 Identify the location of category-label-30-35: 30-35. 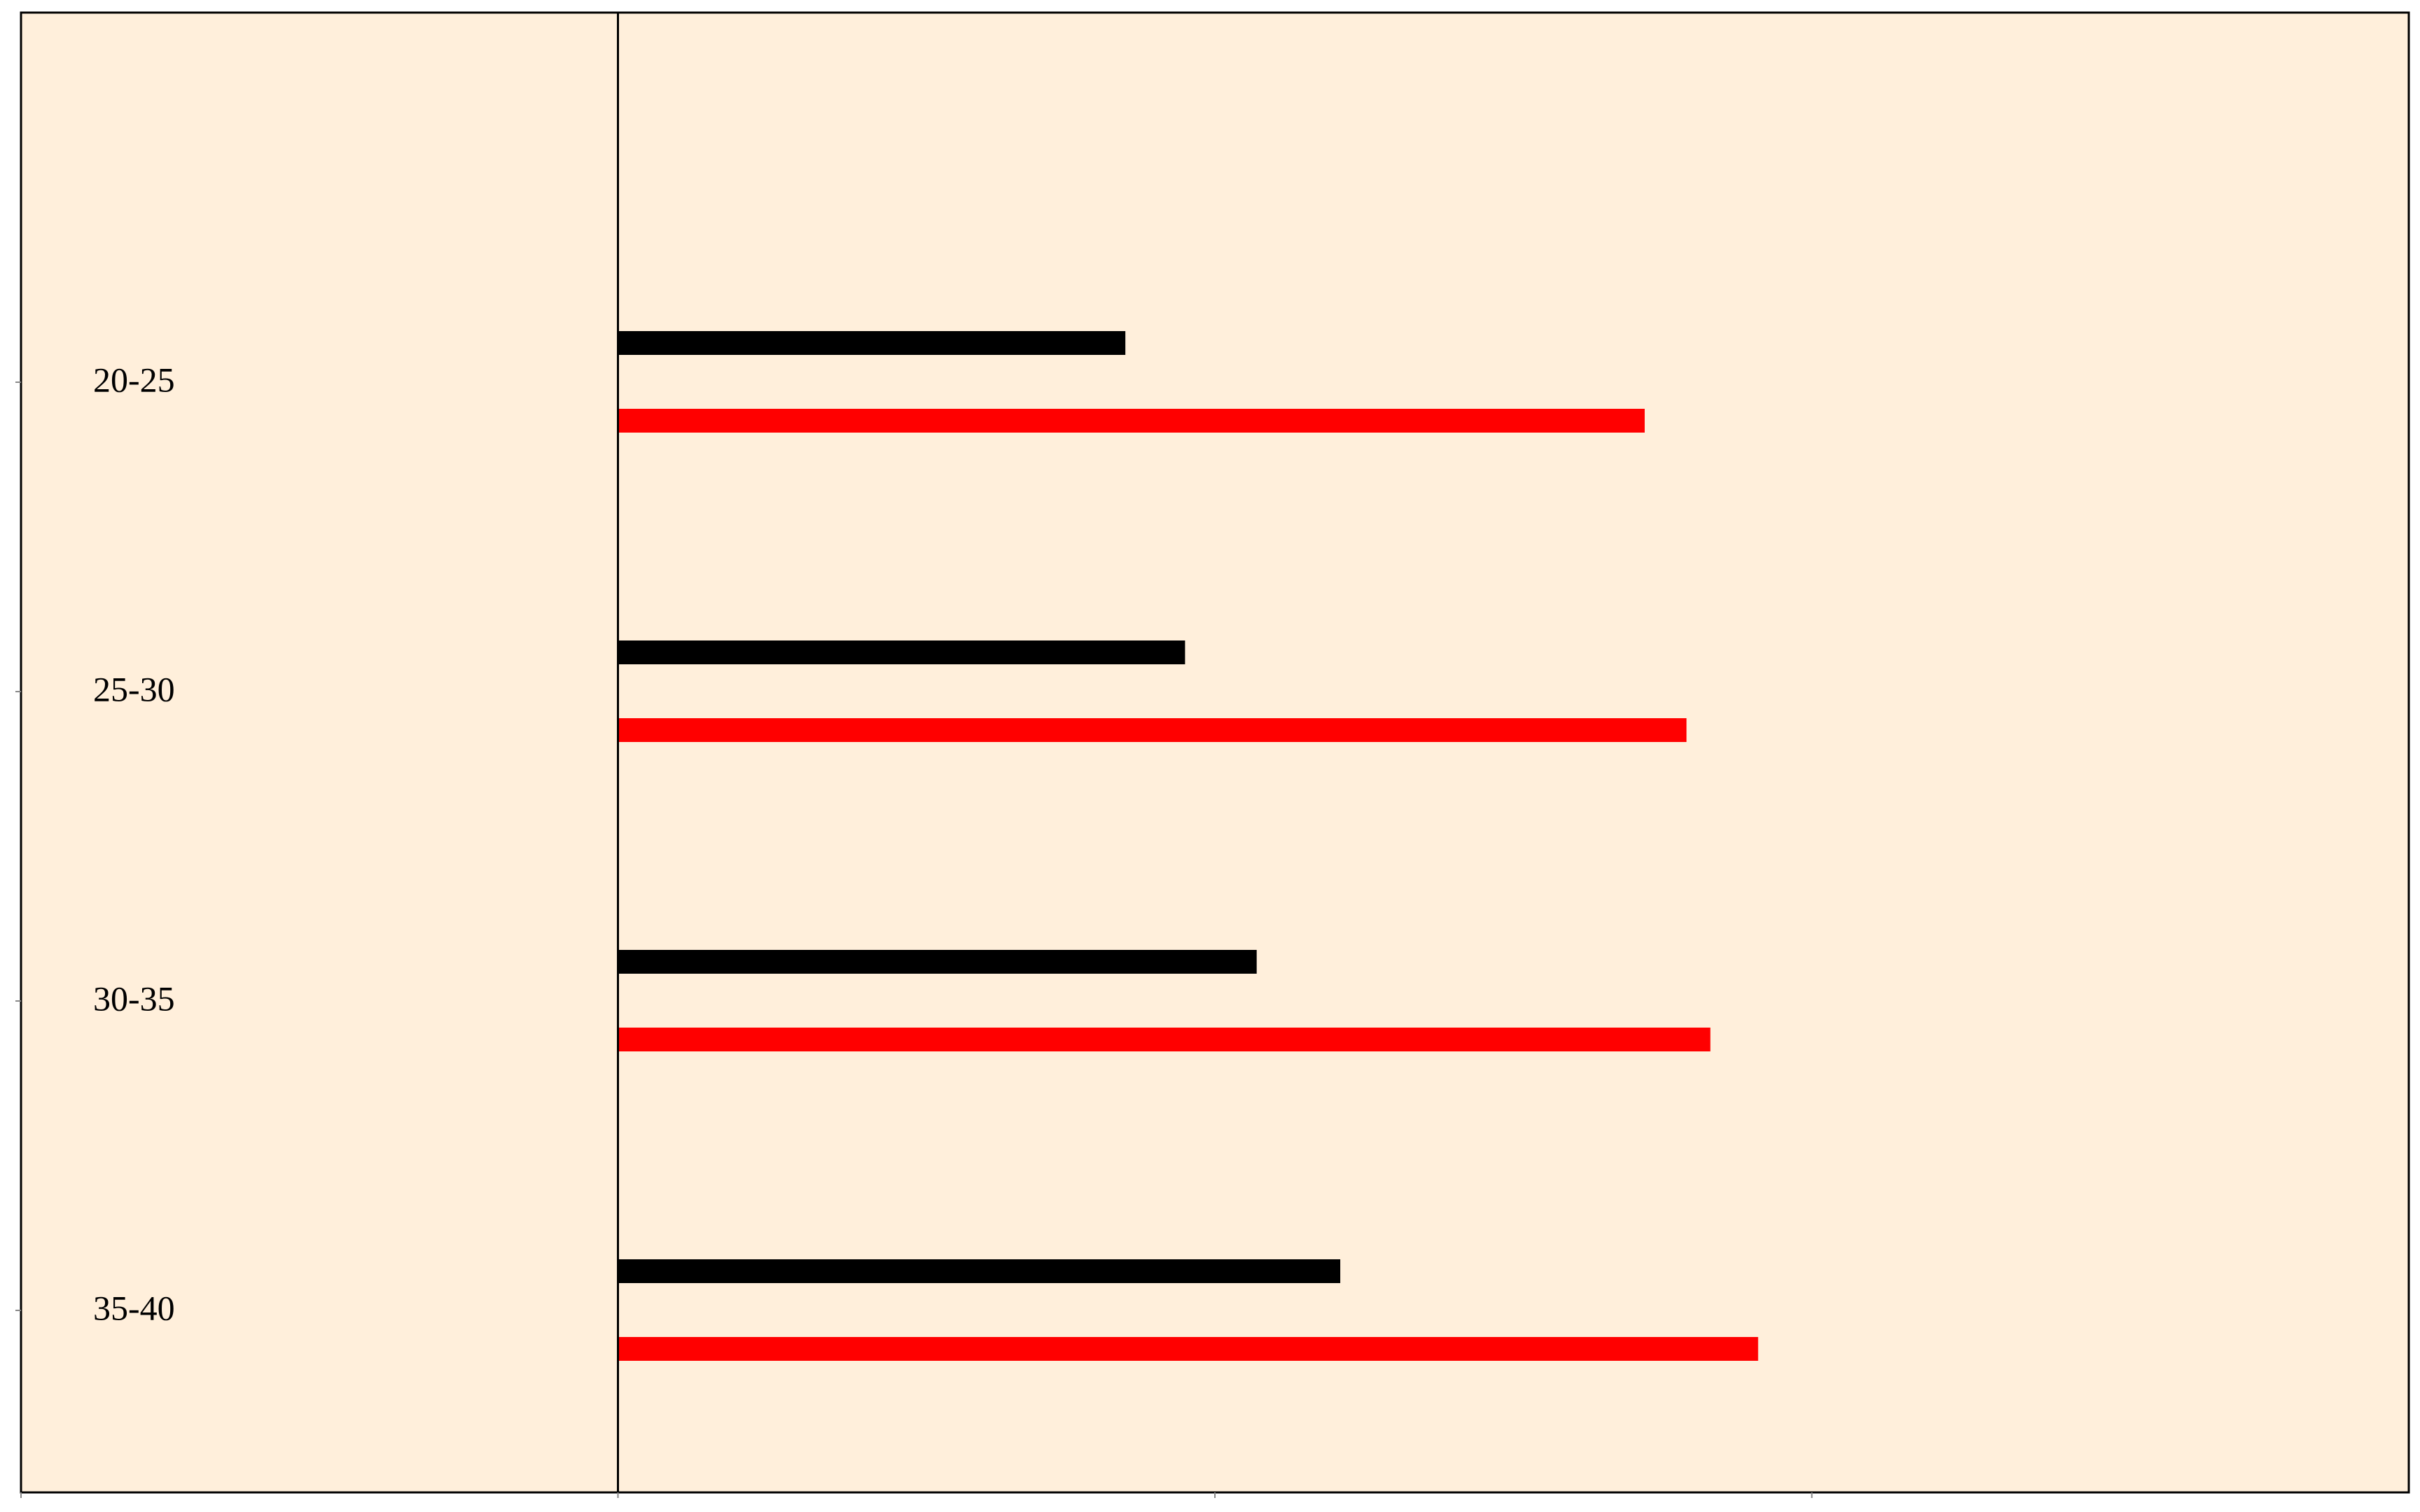
(134, 998).